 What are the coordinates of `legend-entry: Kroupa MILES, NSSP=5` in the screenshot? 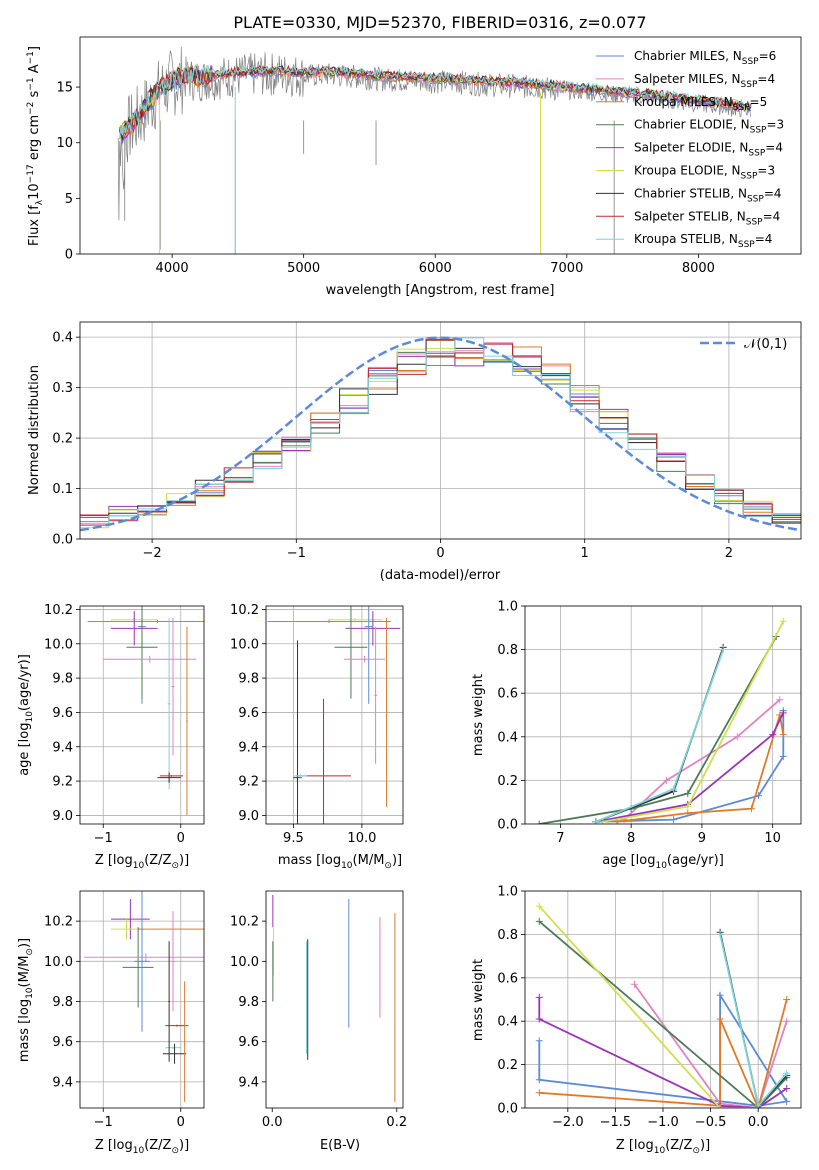 It's located at (700, 104).